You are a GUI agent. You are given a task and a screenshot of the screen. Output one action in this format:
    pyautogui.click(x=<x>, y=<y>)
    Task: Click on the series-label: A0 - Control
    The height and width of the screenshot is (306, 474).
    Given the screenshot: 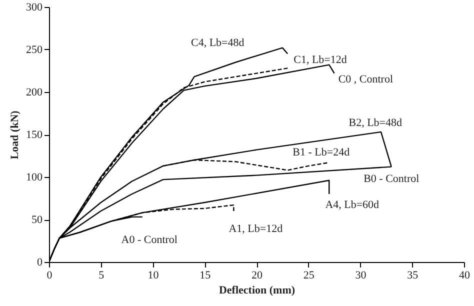 What is the action you would take?
    pyautogui.click(x=149, y=240)
    